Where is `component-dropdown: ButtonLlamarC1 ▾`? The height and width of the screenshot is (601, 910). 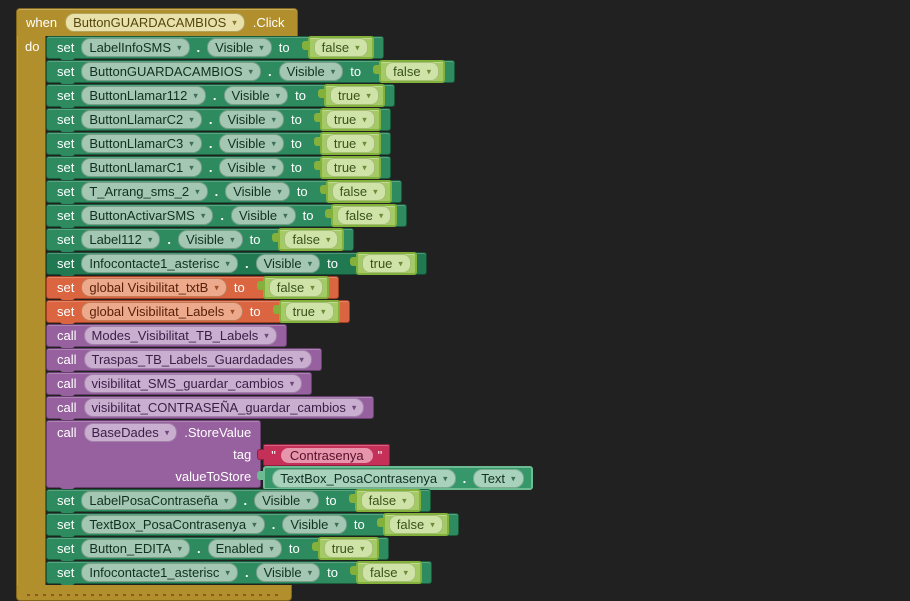 component-dropdown: ButtonLlamarC1 ▾ is located at coordinates (141, 167).